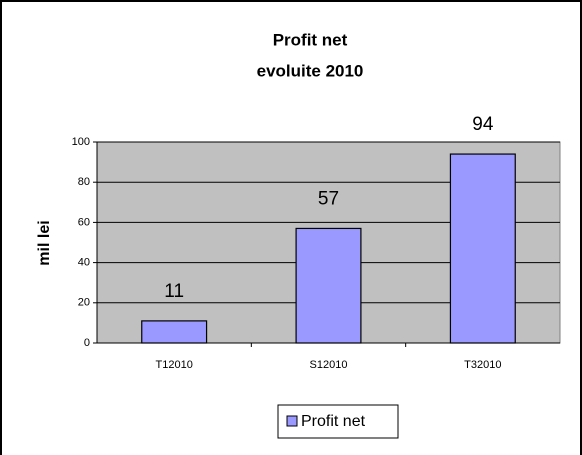 Image resolution: width=582 pixels, height=455 pixels. What do you see at coordinates (87, 343) in the screenshot?
I see `y-tick-label: 0` at bounding box center [87, 343].